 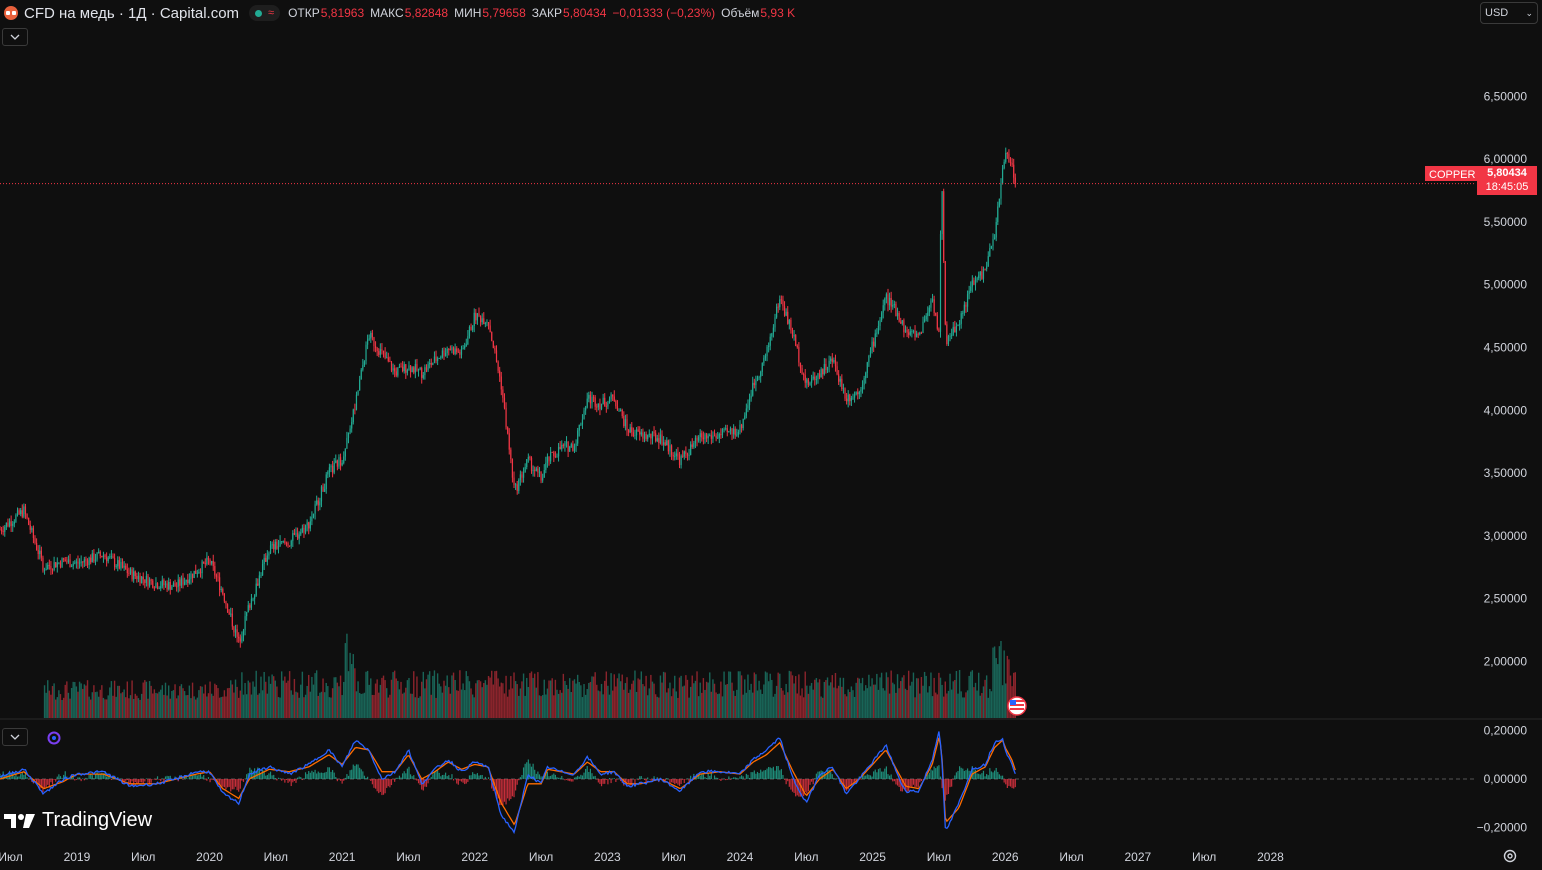 What do you see at coordinates (265, 13) in the screenshot?
I see `market-status-pill: ≈` at bounding box center [265, 13].